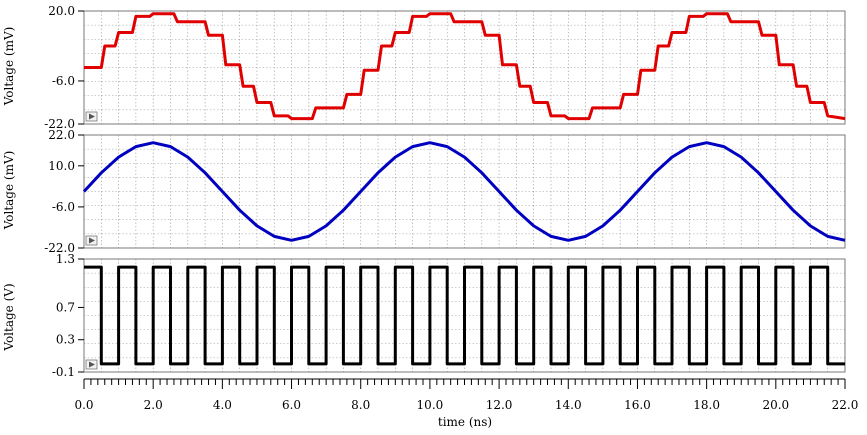 The image size is (867, 435). What do you see at coordinates (9, 317) in the screenshot?
I see `y-axis-label: Voltage (V)` at bounding box center [9, 317].